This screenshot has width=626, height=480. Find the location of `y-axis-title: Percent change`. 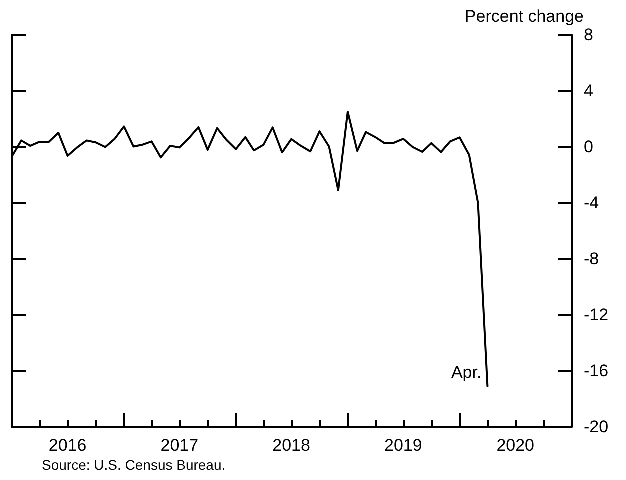

y-axis-title: Percent change is located at coordinates (524, 16).